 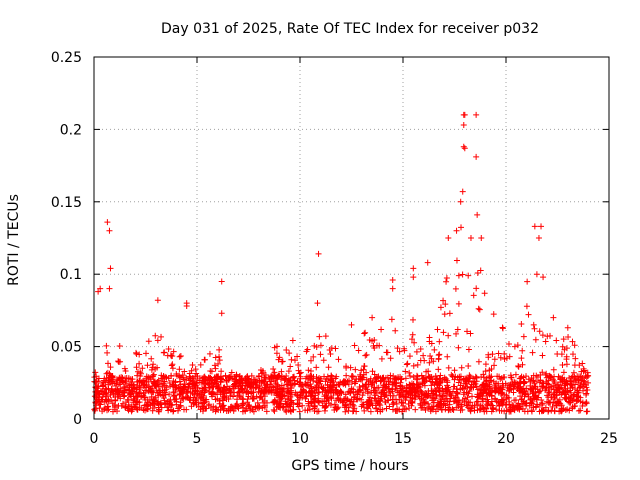 What do you see at coordinates (403, 439) in the screenshot?
I see `x-tick-label: 15` at bounding box center [403, 439].